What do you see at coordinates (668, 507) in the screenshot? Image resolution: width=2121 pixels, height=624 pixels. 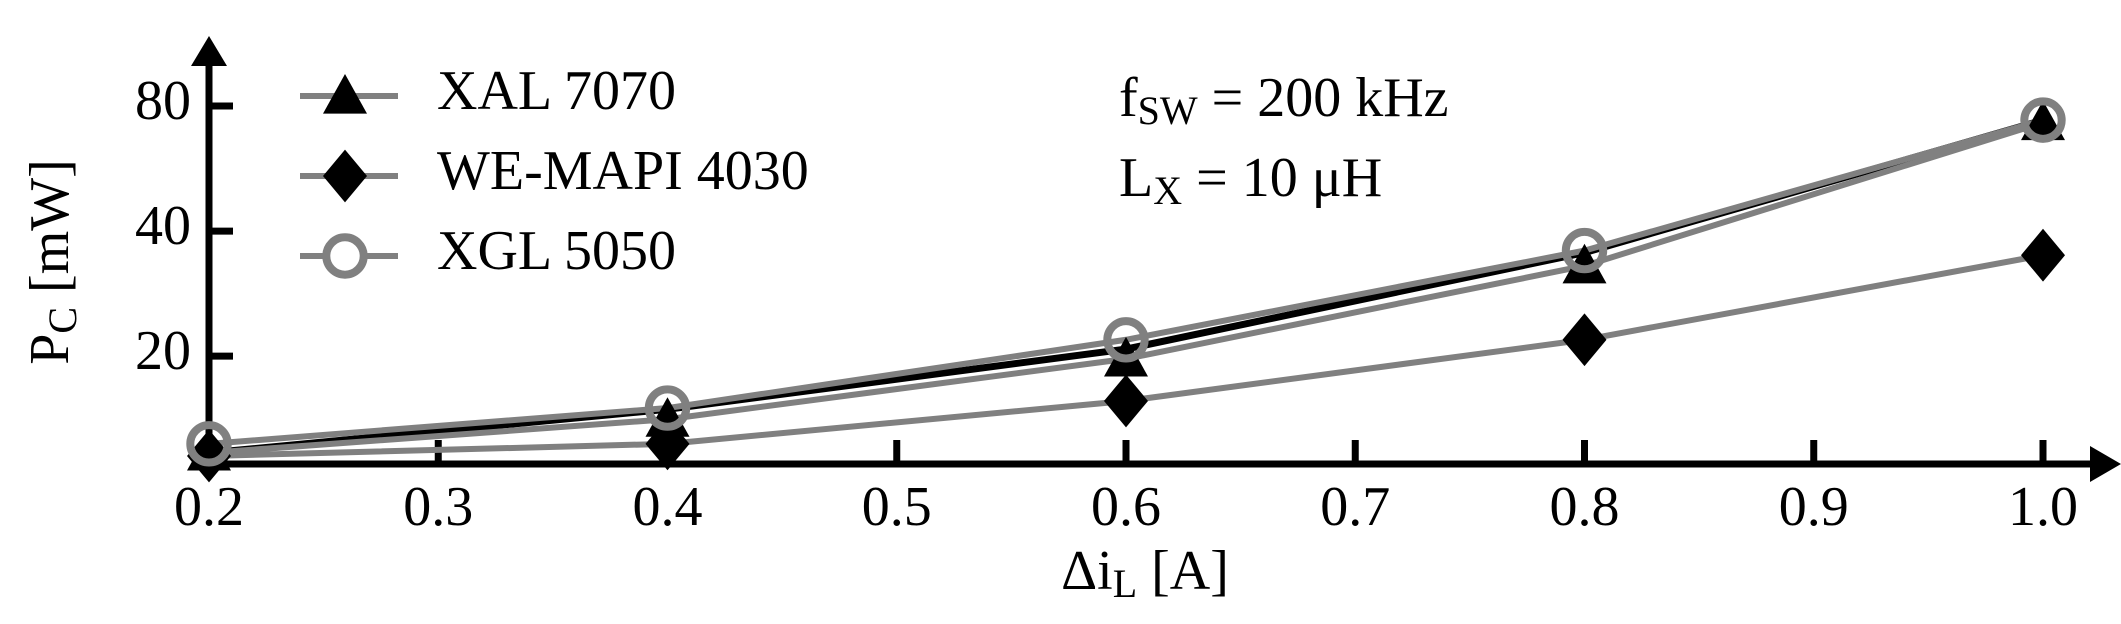 I see `x-tick-label: 0.4` at bounding box center [668, 507].